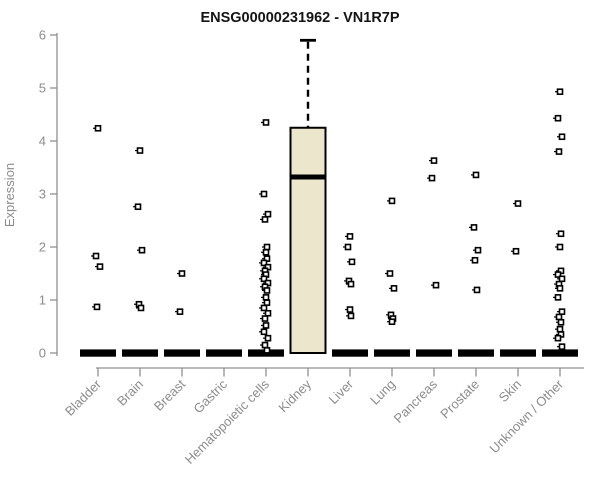 The width and height of the screenshot is (600, 500). Describe the element at coordinates (9, 195) in the screenshot. I see `y-axis-label: Expression` at that location.